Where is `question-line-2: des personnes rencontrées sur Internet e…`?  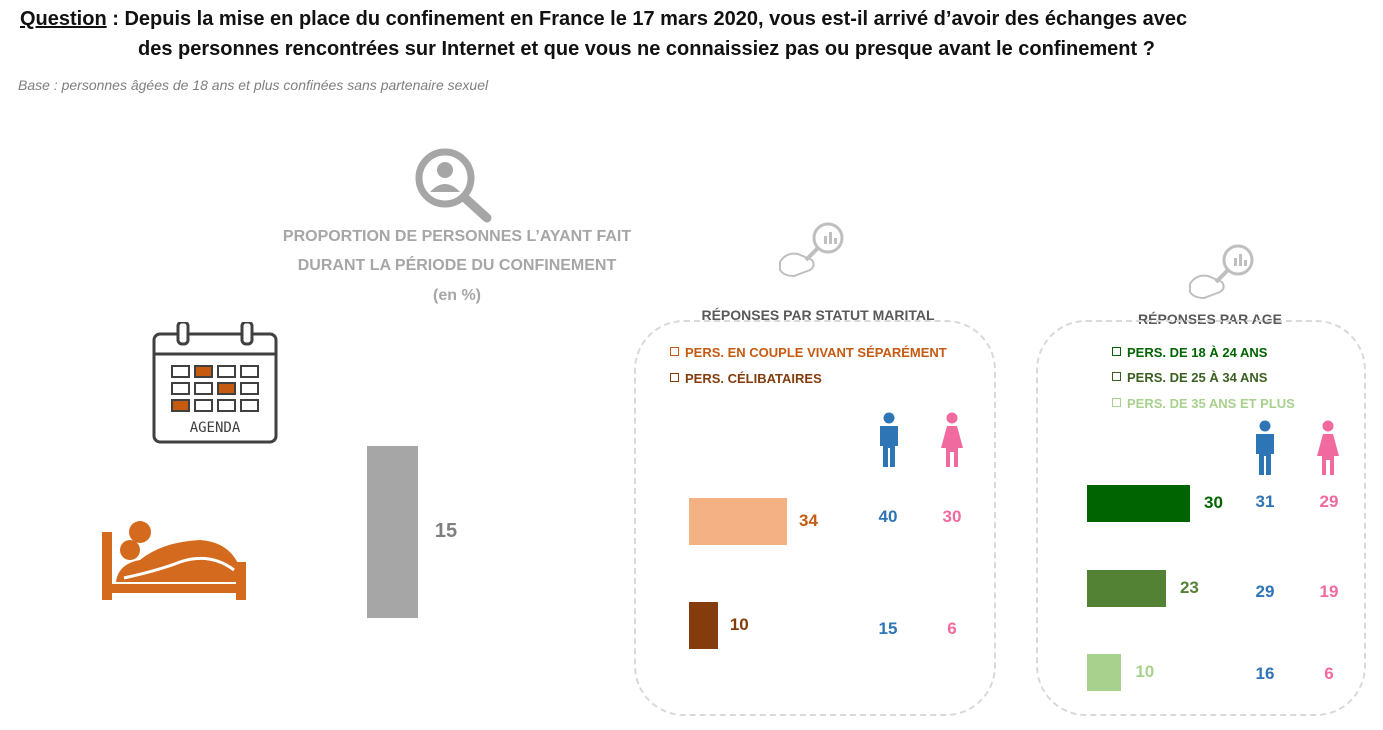 question-line-2: des personnes rencontrées sur Internet e… is located at coordinates (646, 49).